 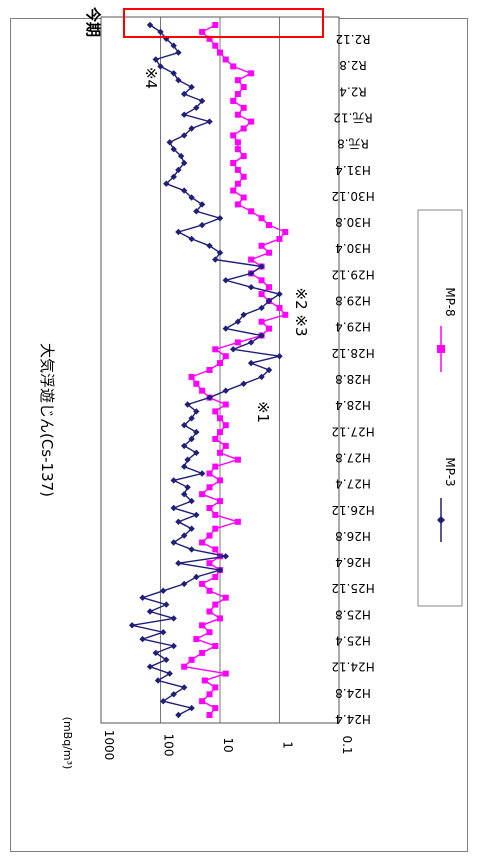 I want to click on x-tick-label: H30.4, so click(x=353, y=248).